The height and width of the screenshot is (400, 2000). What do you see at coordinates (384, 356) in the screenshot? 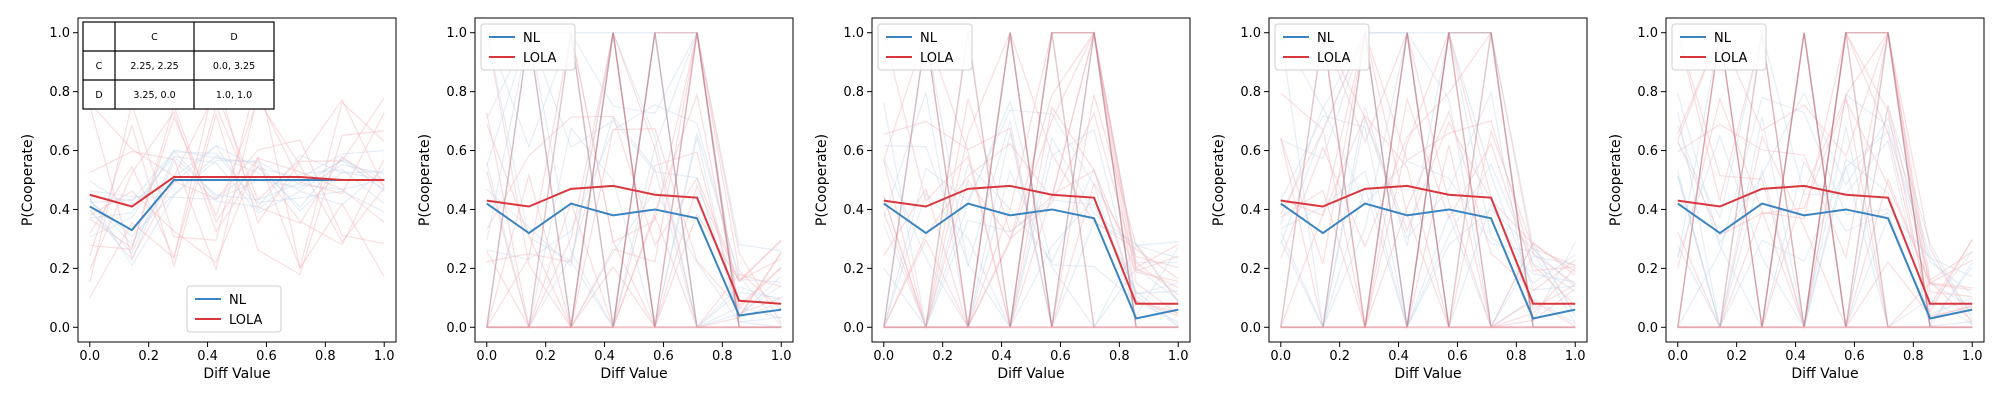
I see `x-tick-label: 1.0` at bounding box center [384, 356].